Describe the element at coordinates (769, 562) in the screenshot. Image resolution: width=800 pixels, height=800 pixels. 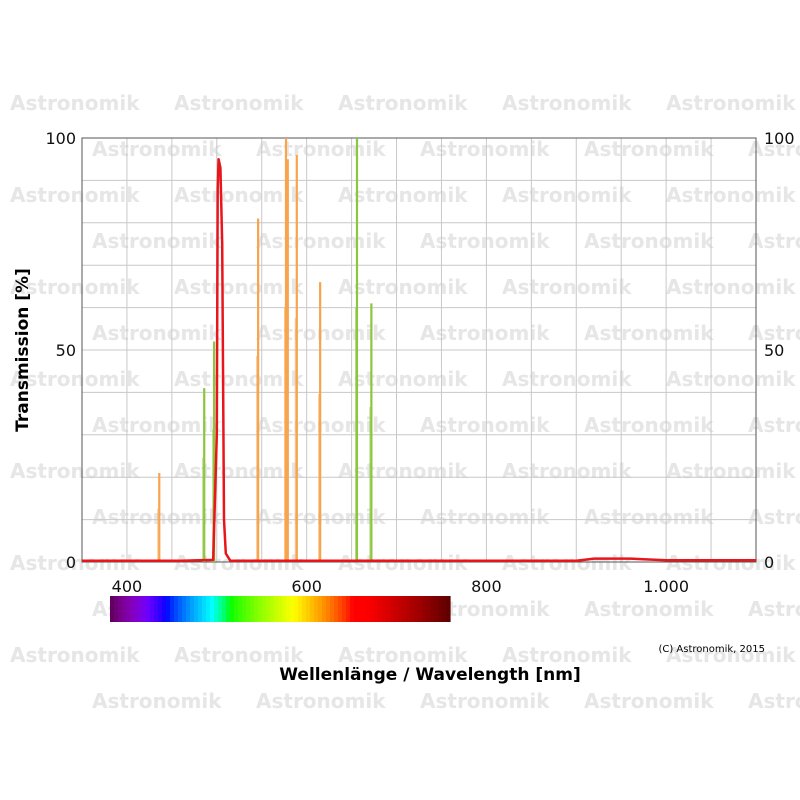
I see `y-tick-label-right: 0` at that location.